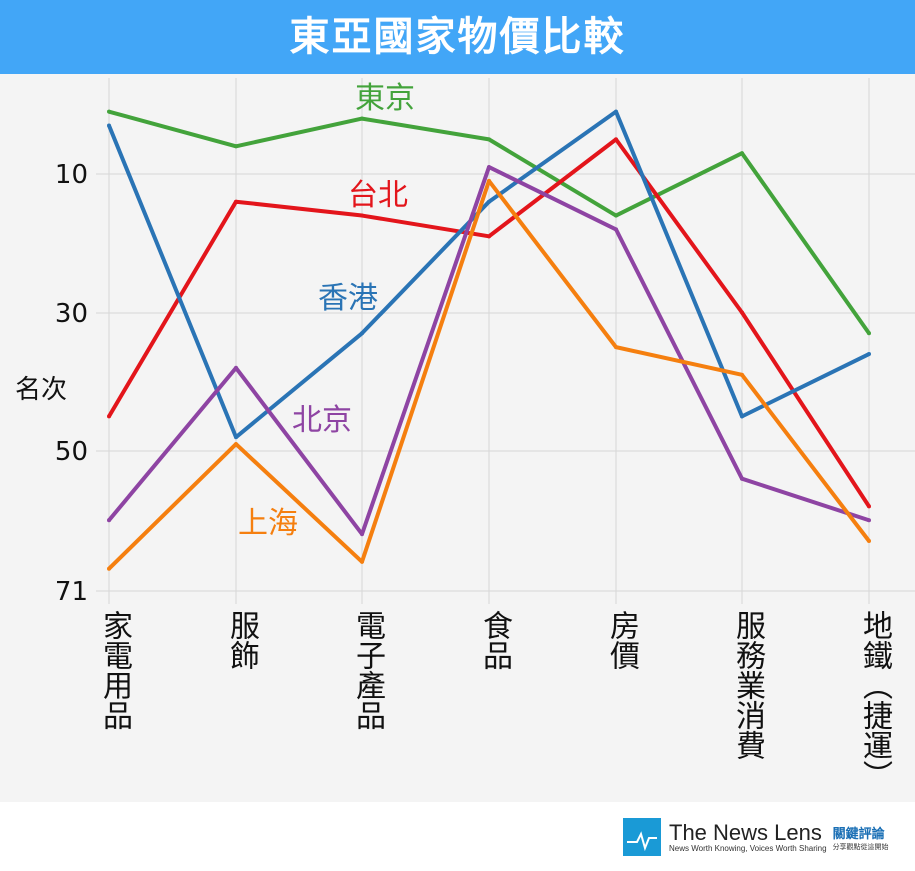 The image size is (915, 871). I want to click on y-tick-label: 10, so click(71, 175).